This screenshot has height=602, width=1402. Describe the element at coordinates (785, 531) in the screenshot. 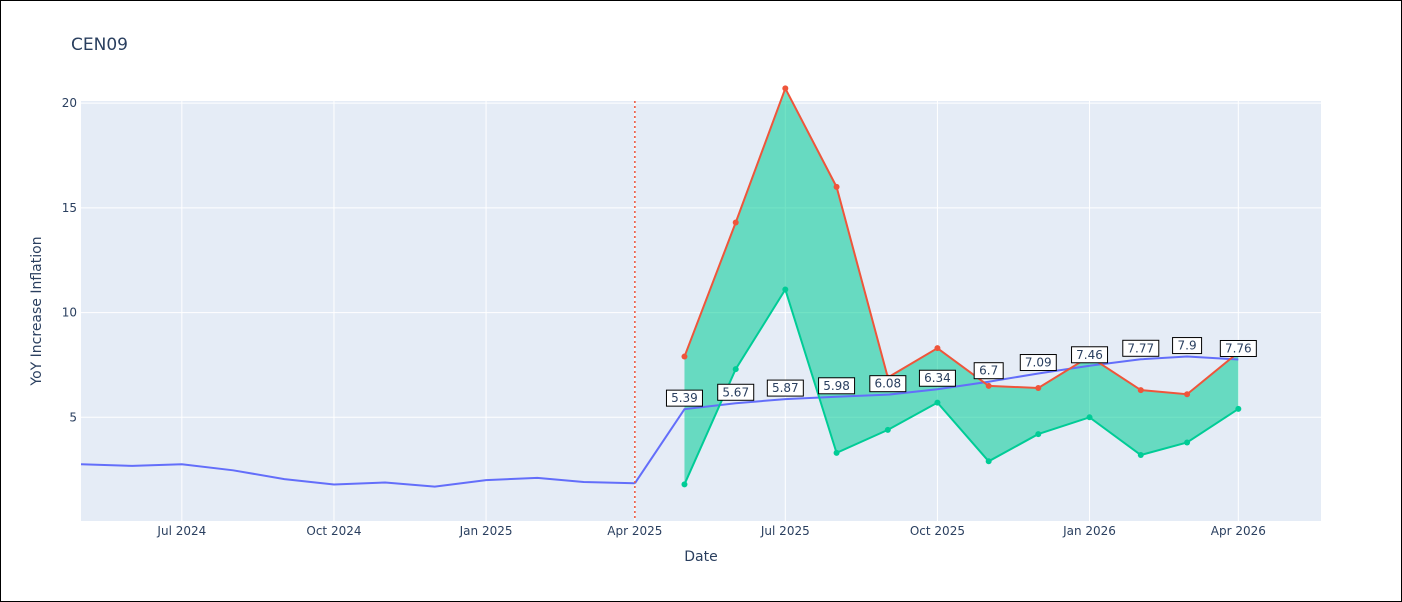

I see `x-tick-label: Jul 2025` at that location.